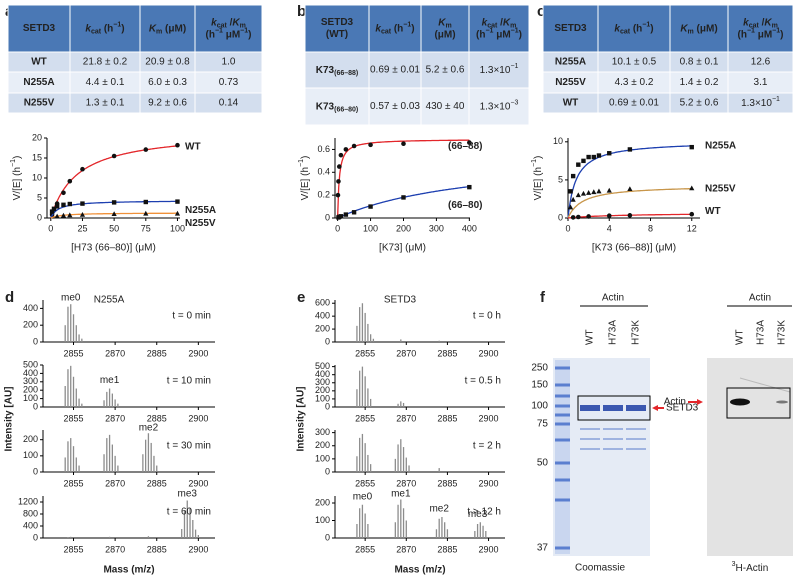 Image resolution: width=798 pixels, height=580 pixels. What do you see at coordinates (174, 28) in the screenshot?
I see `text-part: (μM)` at bounding box center [174, 28].